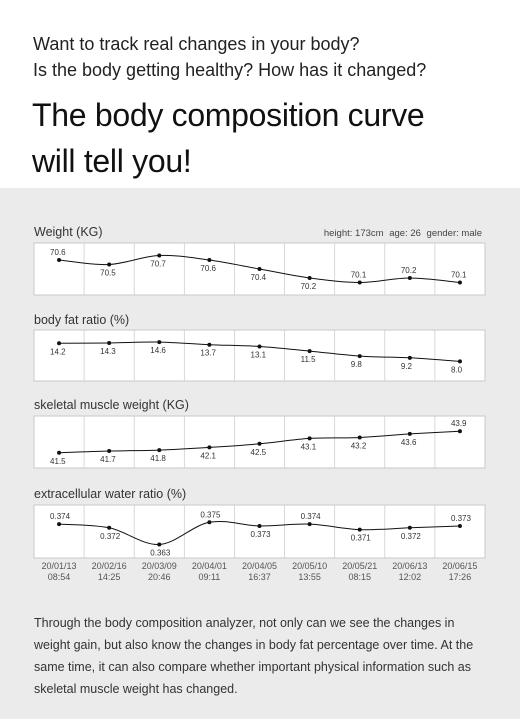 The height and width of the screenshot is (719, 520). I want to click on bodyfat-value-label: 11.5, so click(309, 359).